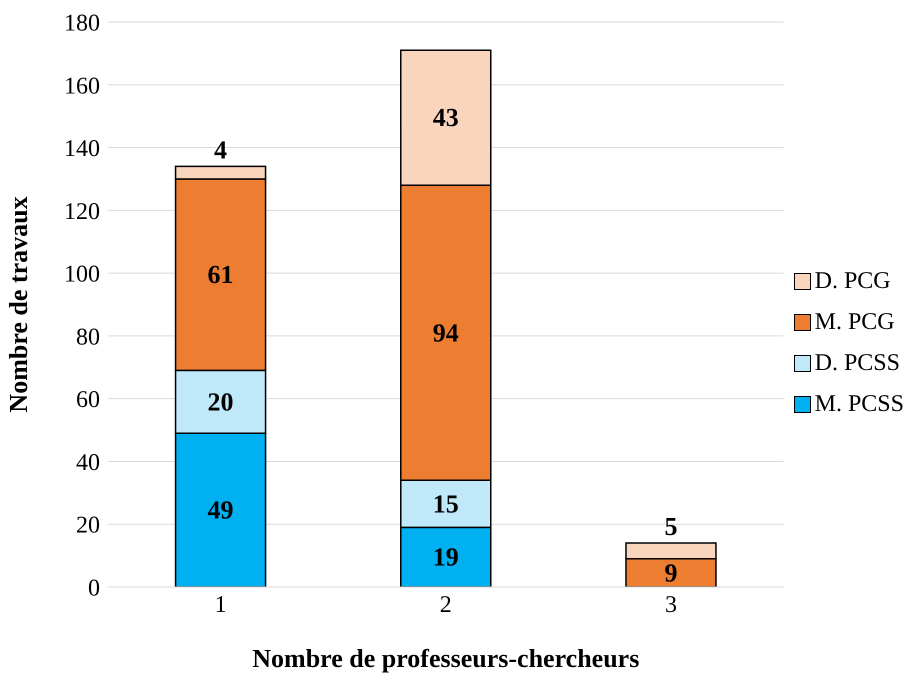 The image size is (922, 685). What do you see at coordinates (82, 275) in the screenshot?
I see `y-tick-label: 100` at bounding box center [82, 275].